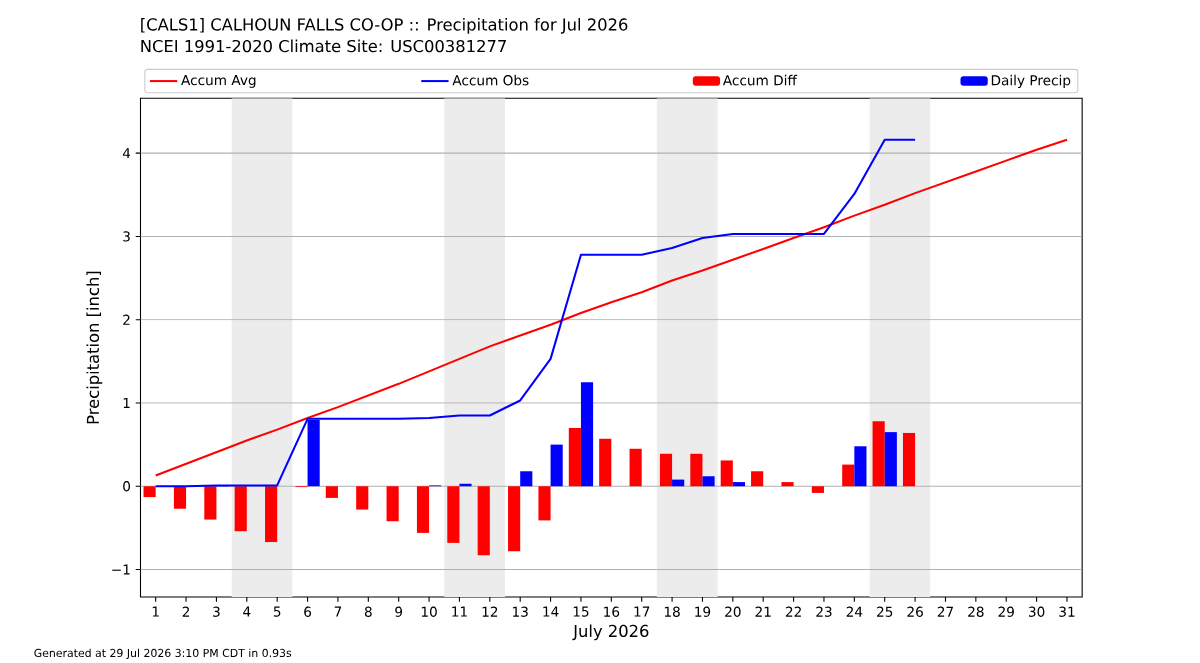 Image resolution: width=1200 pixels, height=663 pixels. I want to click on legend-label: Daily Precip, so click(1031, 81).